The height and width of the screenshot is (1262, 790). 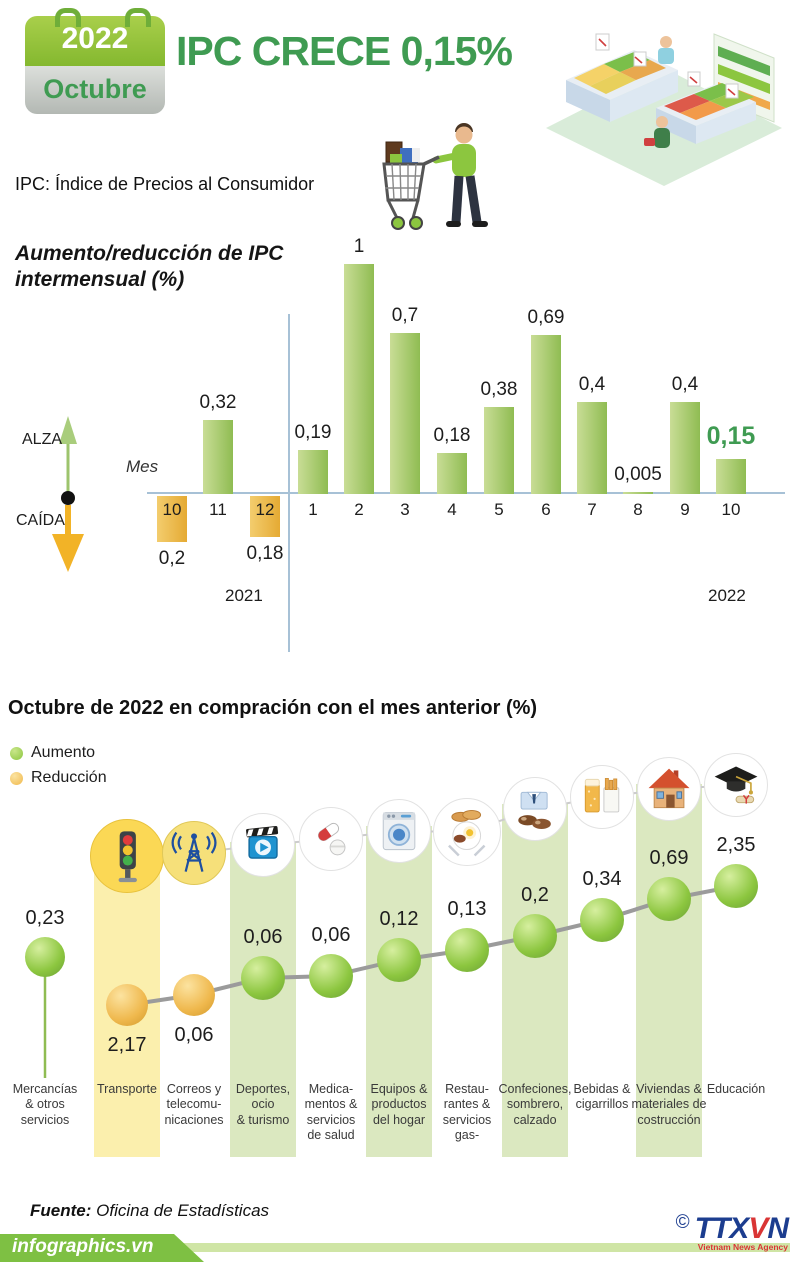 What do you see at coordinates (669, 789) in the screenshot?
I see `house-icon` at bounding box center [669, 789].